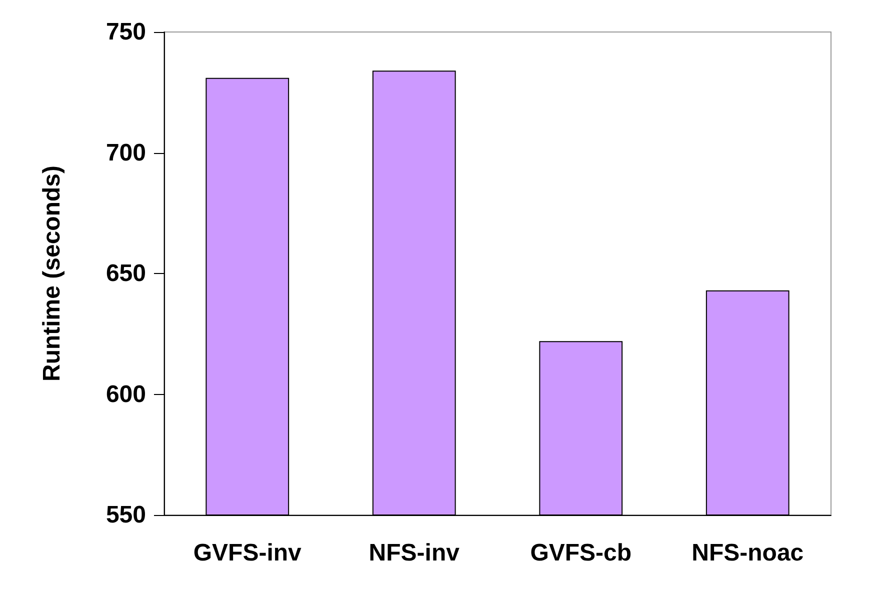 The image size is (885, 598). Describe the element at coordinates (126, 515) in the screenshot. I see `y-tick-label: 550` at that location.